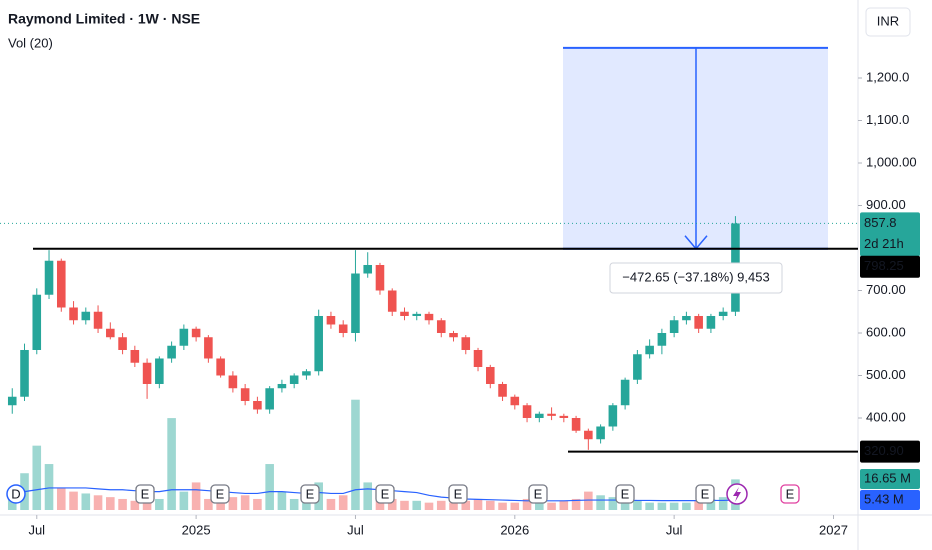 The width and height of the screenshot is (932, 550). I want to click on volume-ma-line, so click(374, 494).